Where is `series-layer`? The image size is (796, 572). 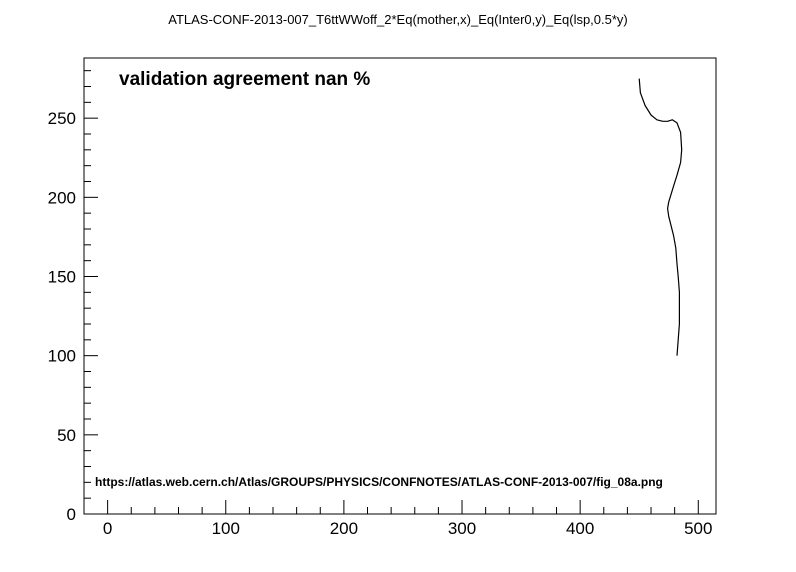
series-layer is located at coordinates (660, 217).